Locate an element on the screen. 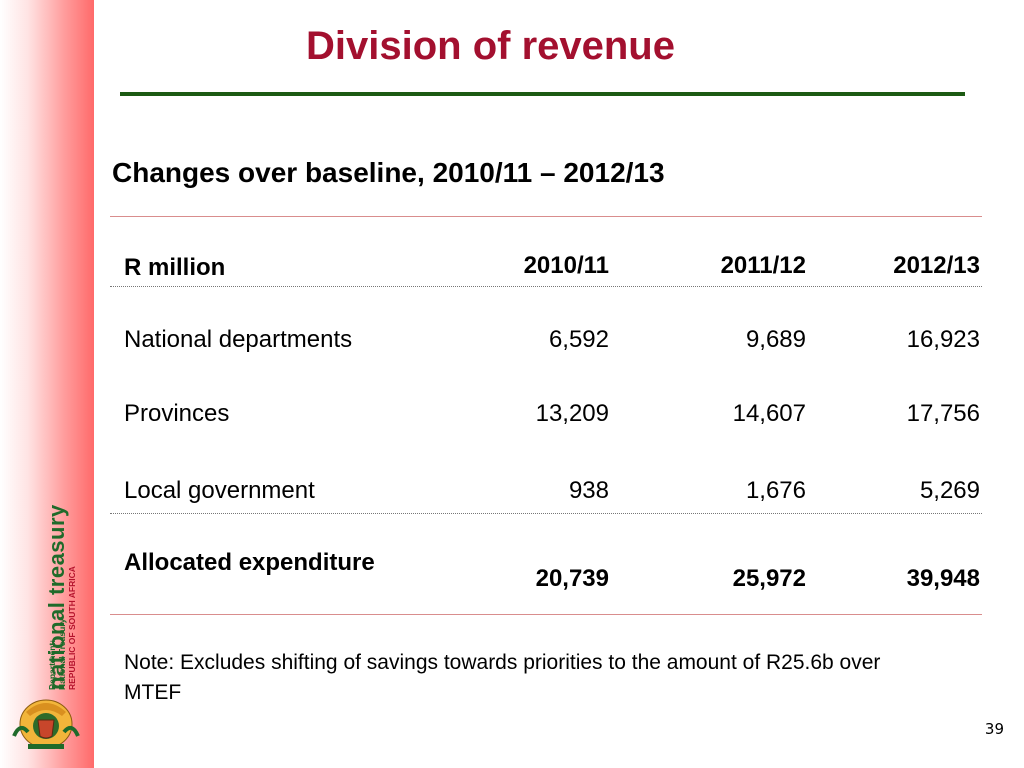 Image resolution: width=1024 pixels, height=768 pixels. header-unit-label: R million is located at coordinates (175, 267).